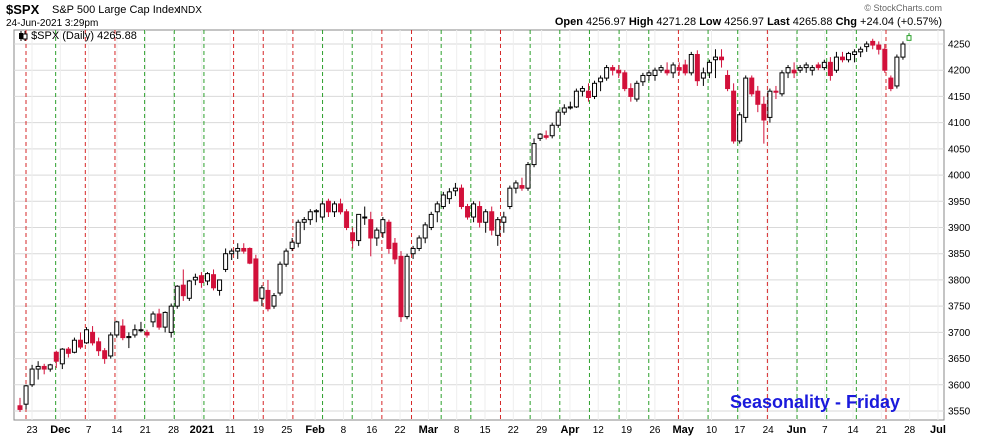 This screenshot has width=990, height=438. What do you see at coordinates (372, 430) in the screenshot?
I see `x-tick-label: 16` at bounding box center [372, 430].